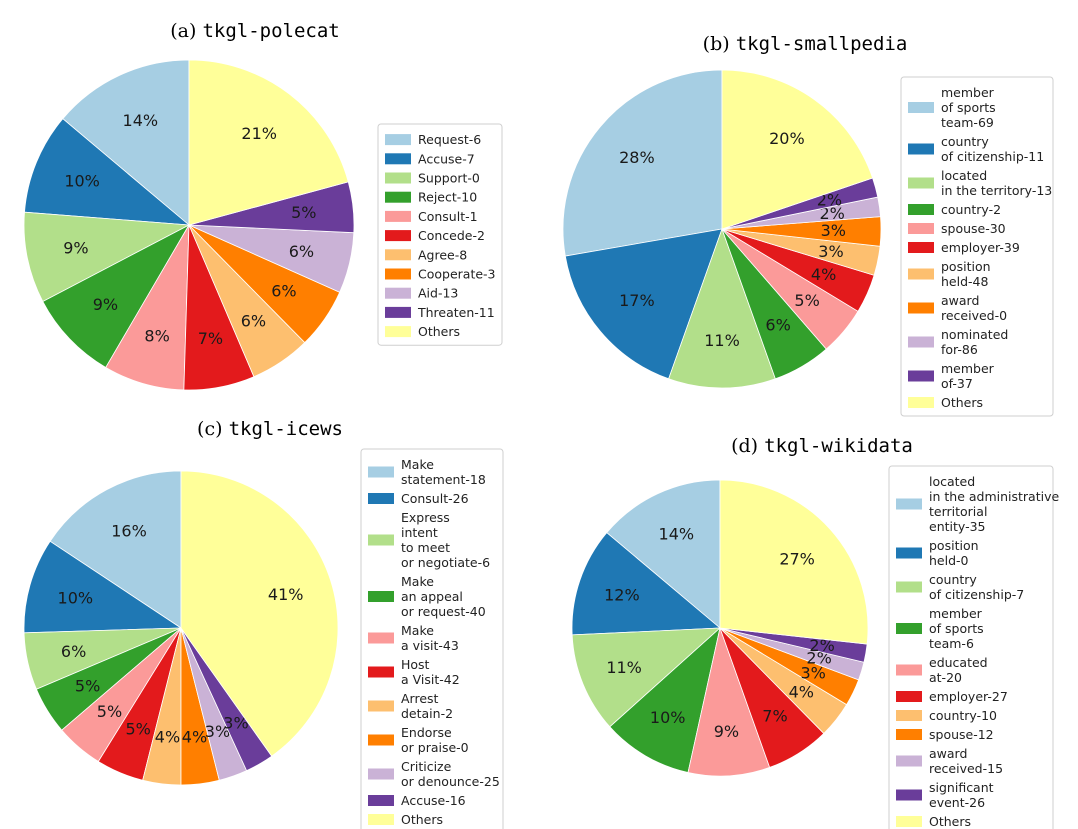  What do you see at coordinates (438, 293) in the screenshot?
I see `legend-label: Aid-13` at bounding box center [438, 293].